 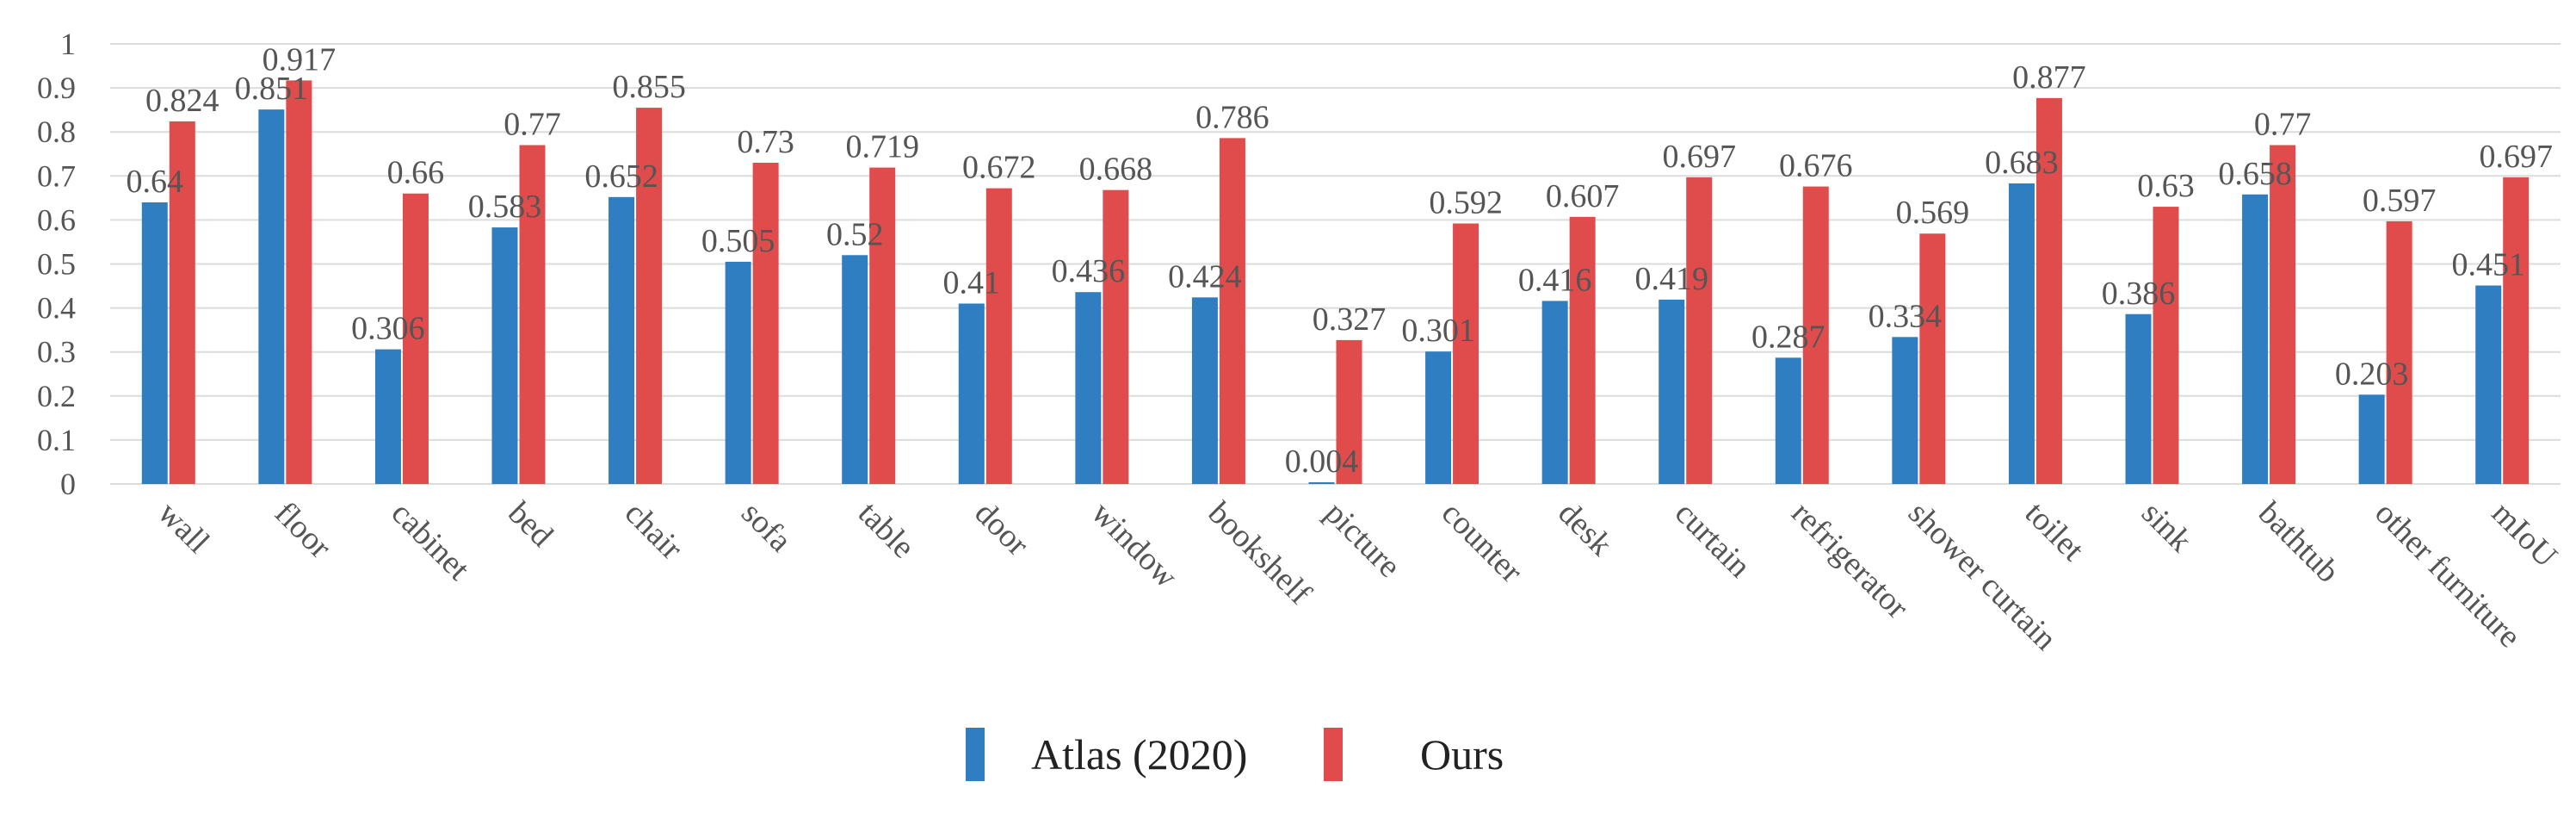 I want to click on x-tick-label: desk, so click(x=1585, y=529).